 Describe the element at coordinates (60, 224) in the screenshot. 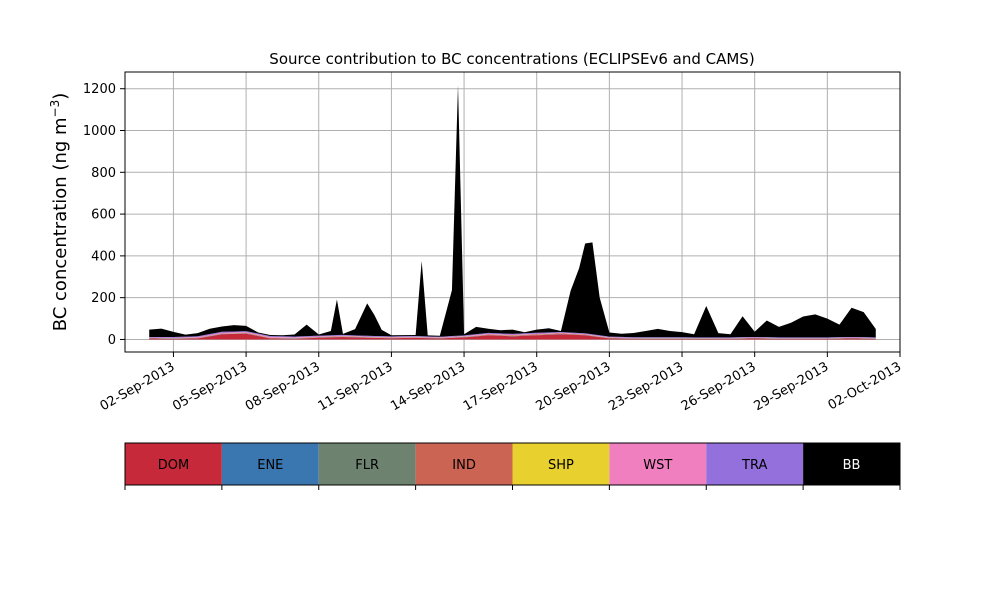

I see `y-axis-label-base: BC concentration (ng m` at that location.